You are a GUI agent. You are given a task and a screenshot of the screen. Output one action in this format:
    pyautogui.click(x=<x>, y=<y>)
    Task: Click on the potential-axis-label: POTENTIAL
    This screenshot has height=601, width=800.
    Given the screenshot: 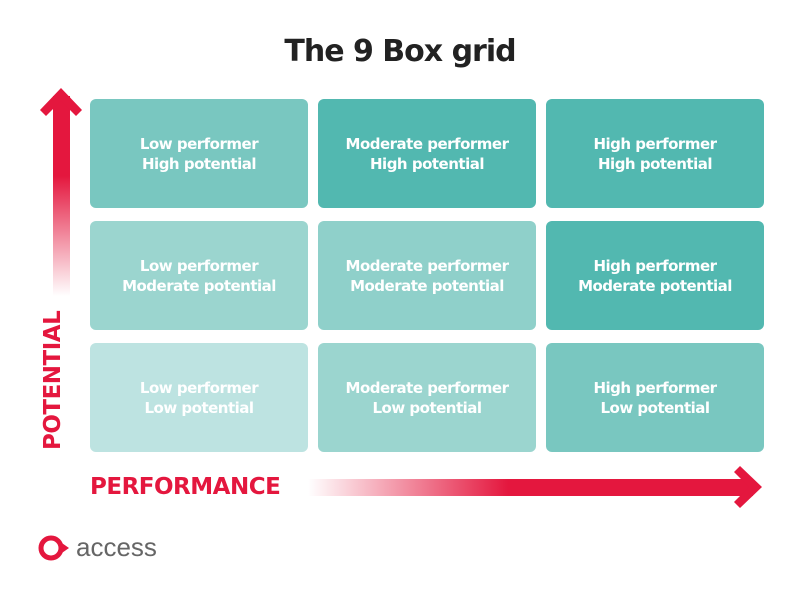 What is the action you would take?
    pyautogui.click(x=53, y=380)
    